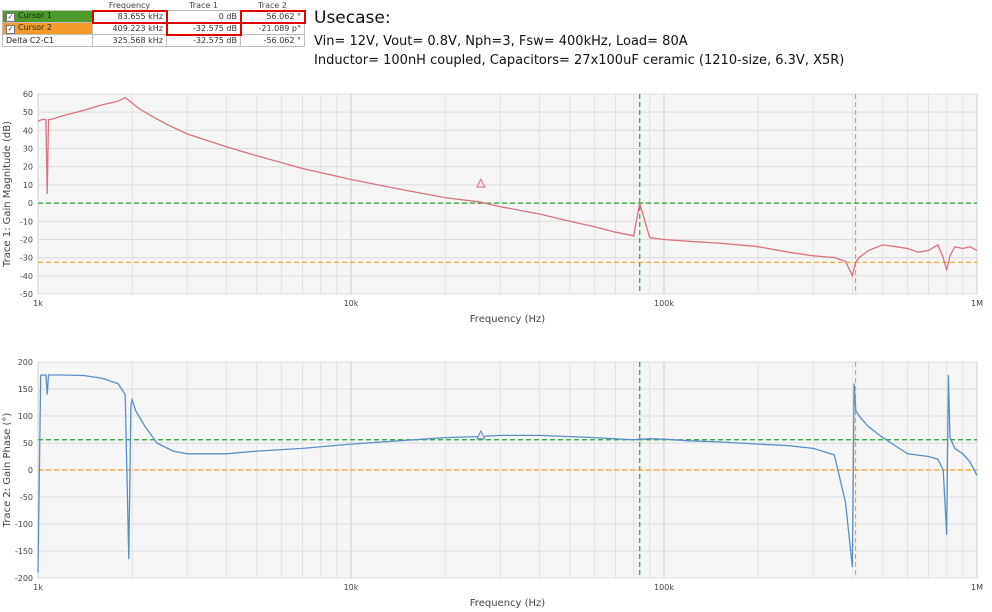 The image size is (992, 612). Describe the element at coordinates (7, 194) in the screenshot. I see `magnitude-y-axis-label: Trace 1: Gain Magnitude (dB)` at that location.